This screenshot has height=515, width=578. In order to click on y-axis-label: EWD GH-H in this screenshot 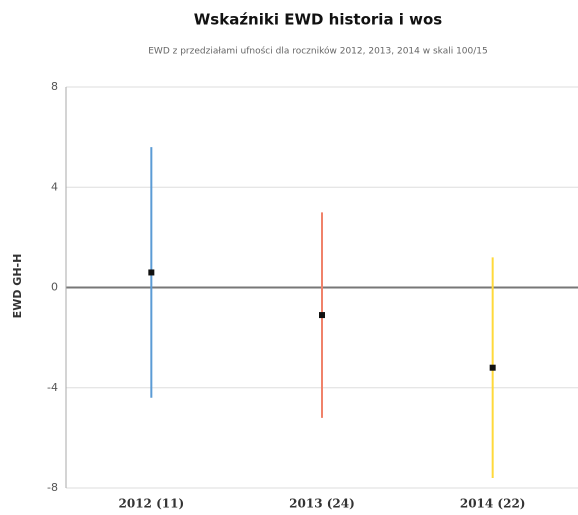, I will do `click(17, 286)`.